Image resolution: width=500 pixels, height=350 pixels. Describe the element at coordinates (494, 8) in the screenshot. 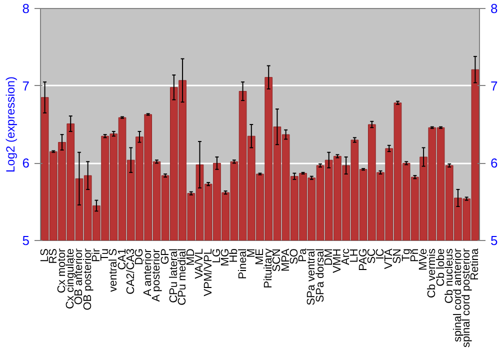

I see `y2-tick-label: 8` at that location.